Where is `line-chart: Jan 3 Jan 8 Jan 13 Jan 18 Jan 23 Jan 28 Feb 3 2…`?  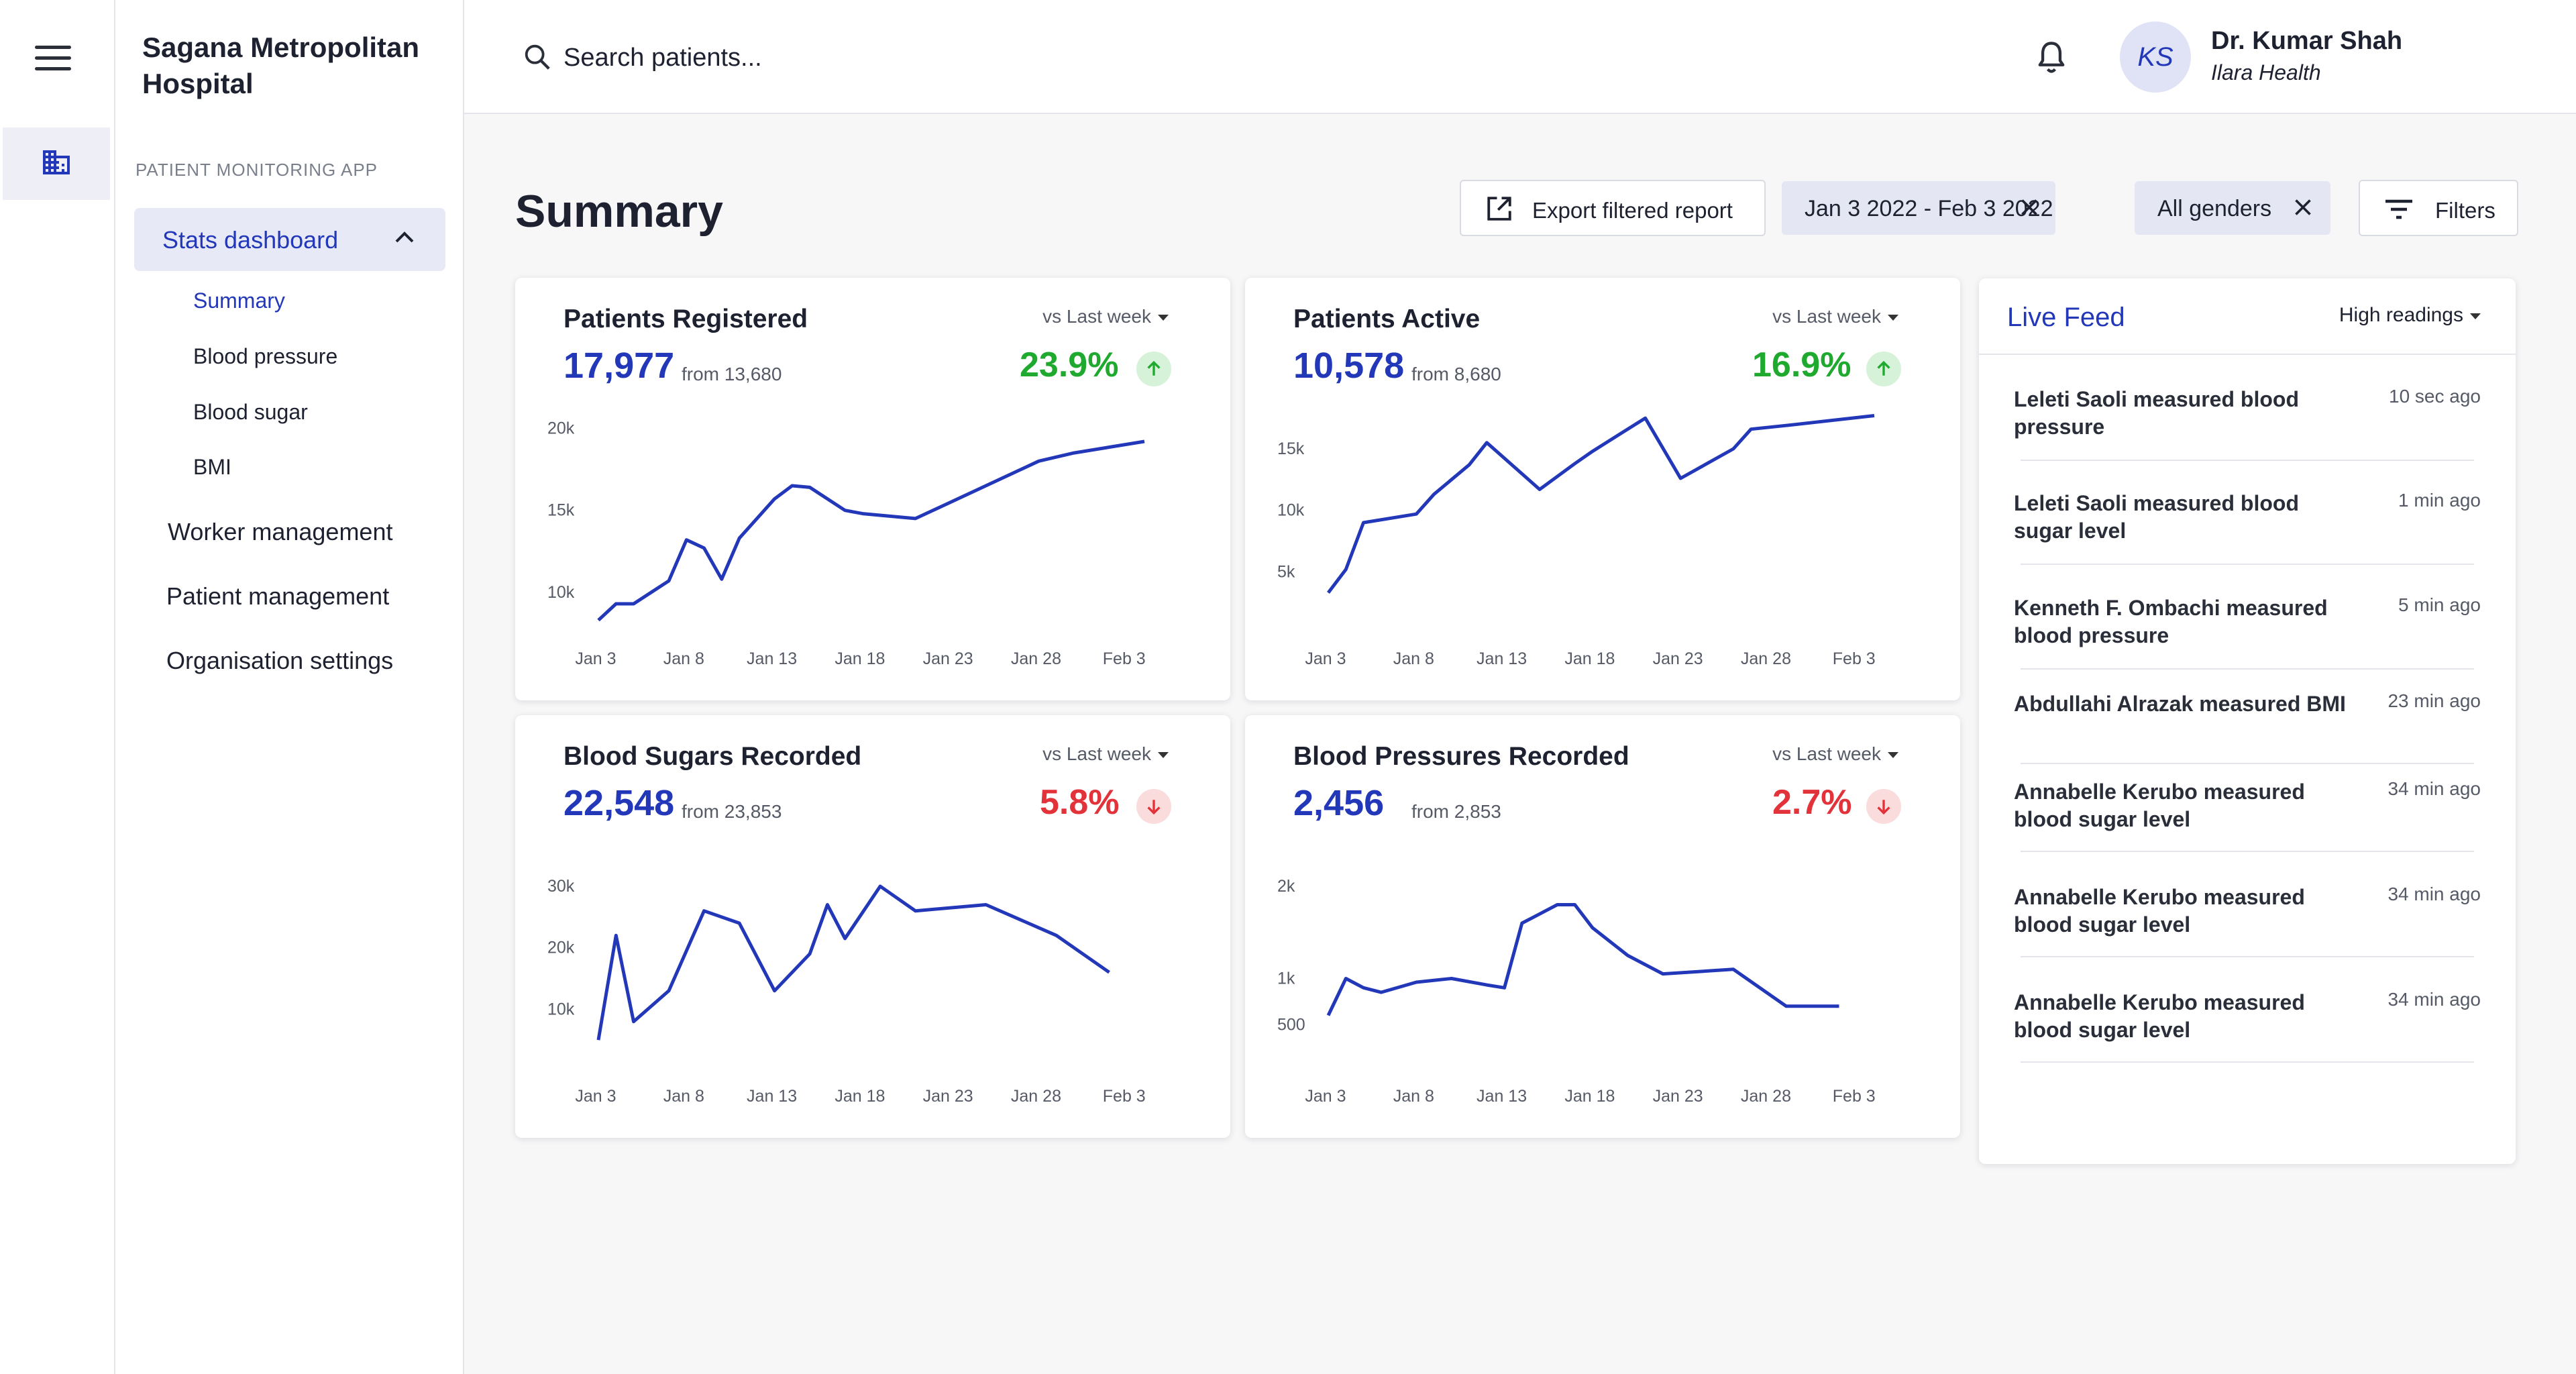
line-chart: Jan 3 Jan 8 Jan 13 Jan 18 Jan 23 Jan 28 Feb 3 2… is located at coordinates (846, 544).